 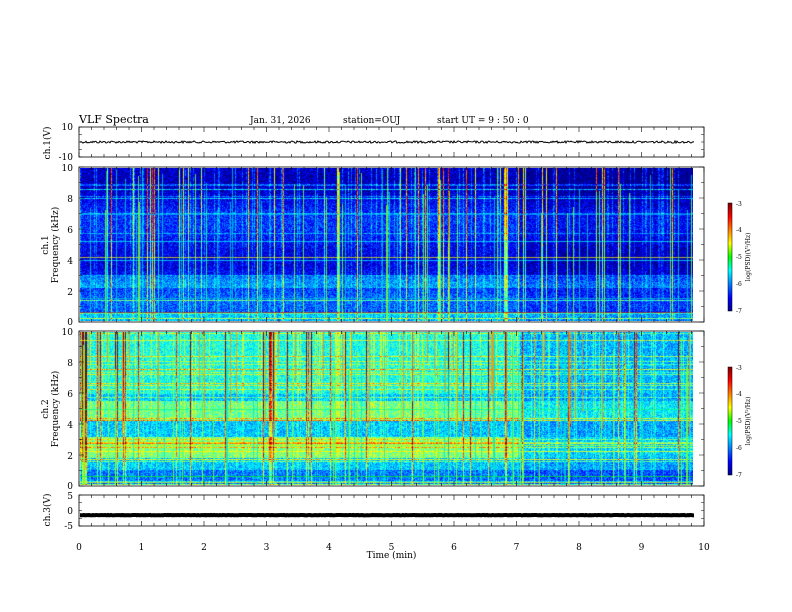 I want to click on spec1-ytick-4: 4, so click(x=70, y=262).